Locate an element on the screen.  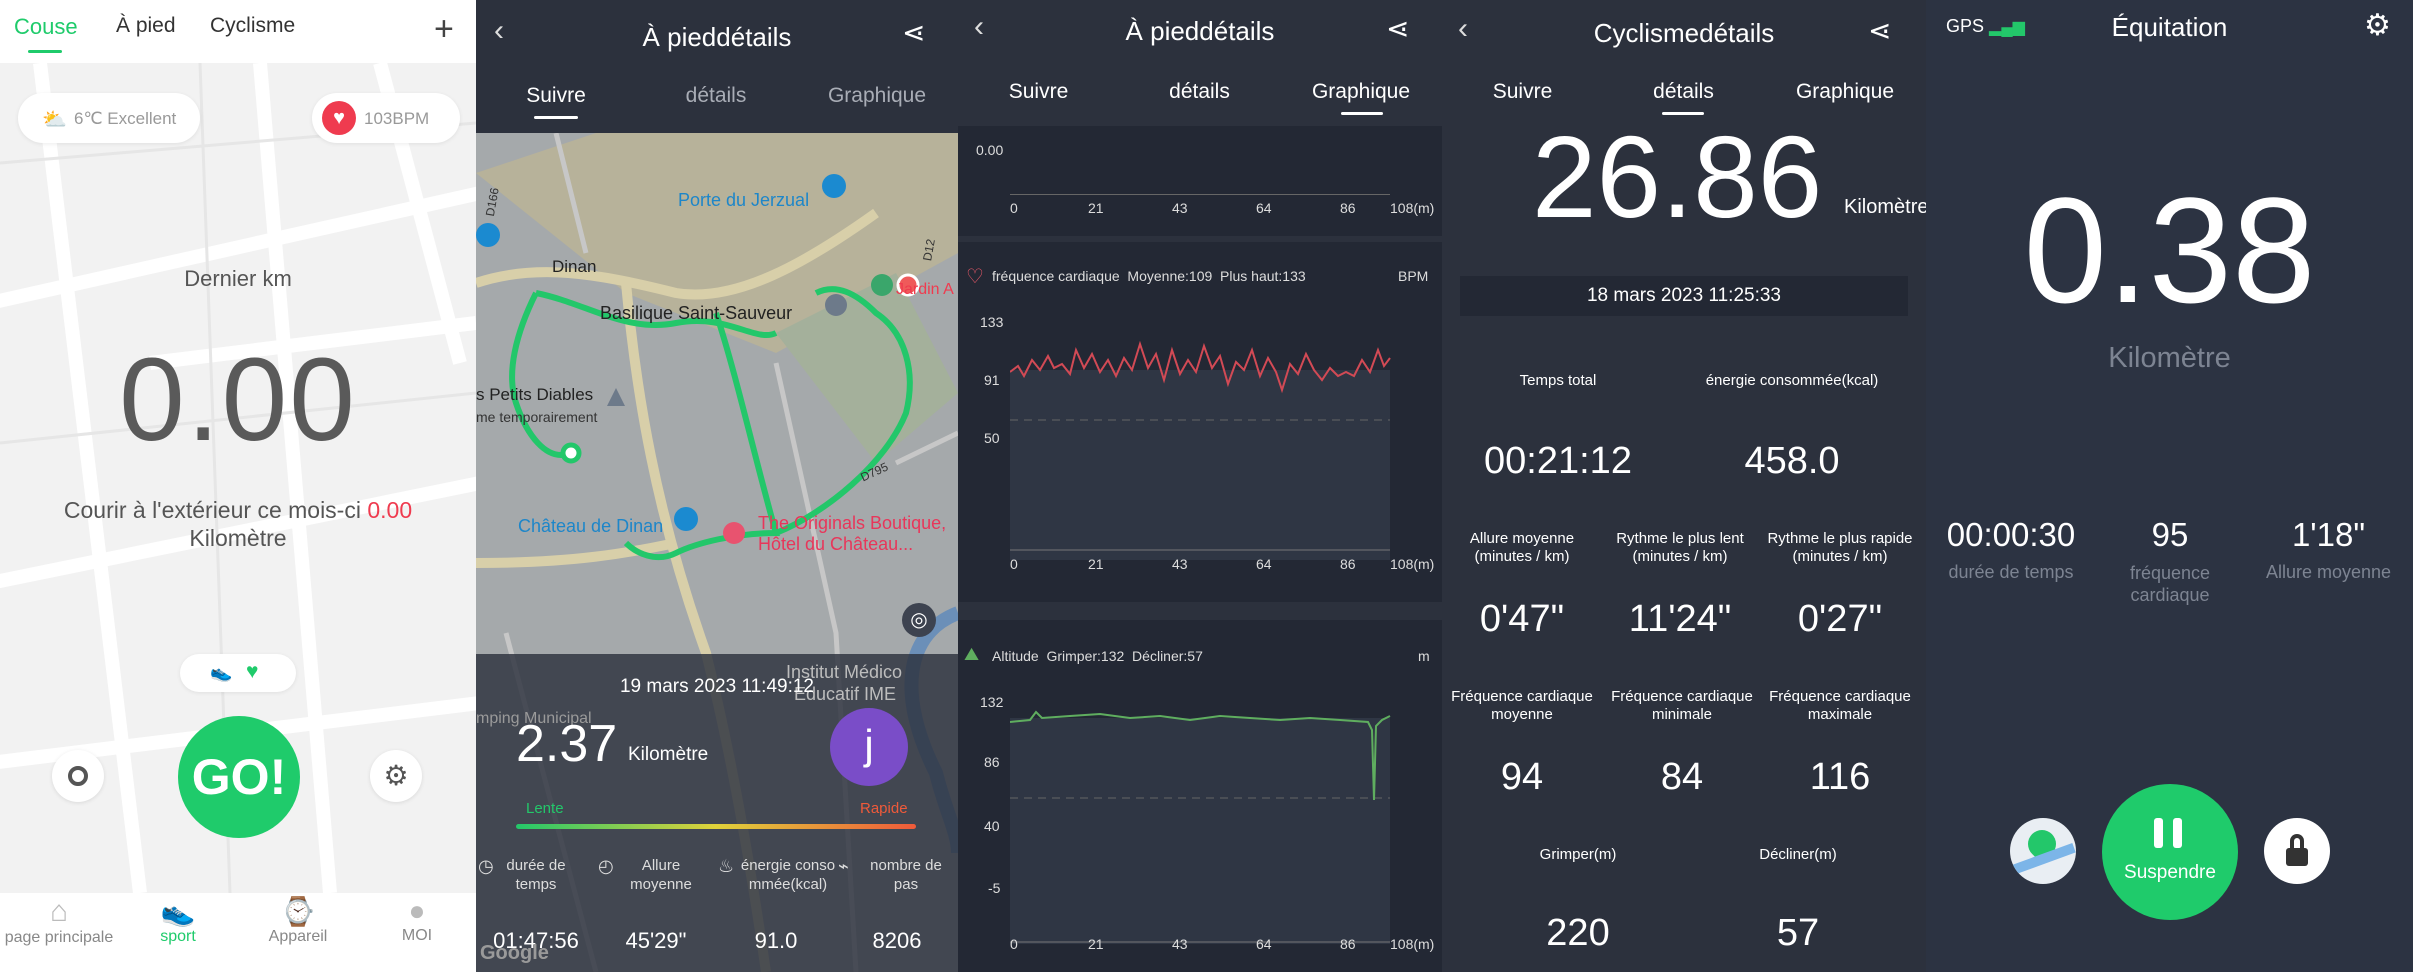
hr-min-value: 84 is located at coordinates (1682, 777).